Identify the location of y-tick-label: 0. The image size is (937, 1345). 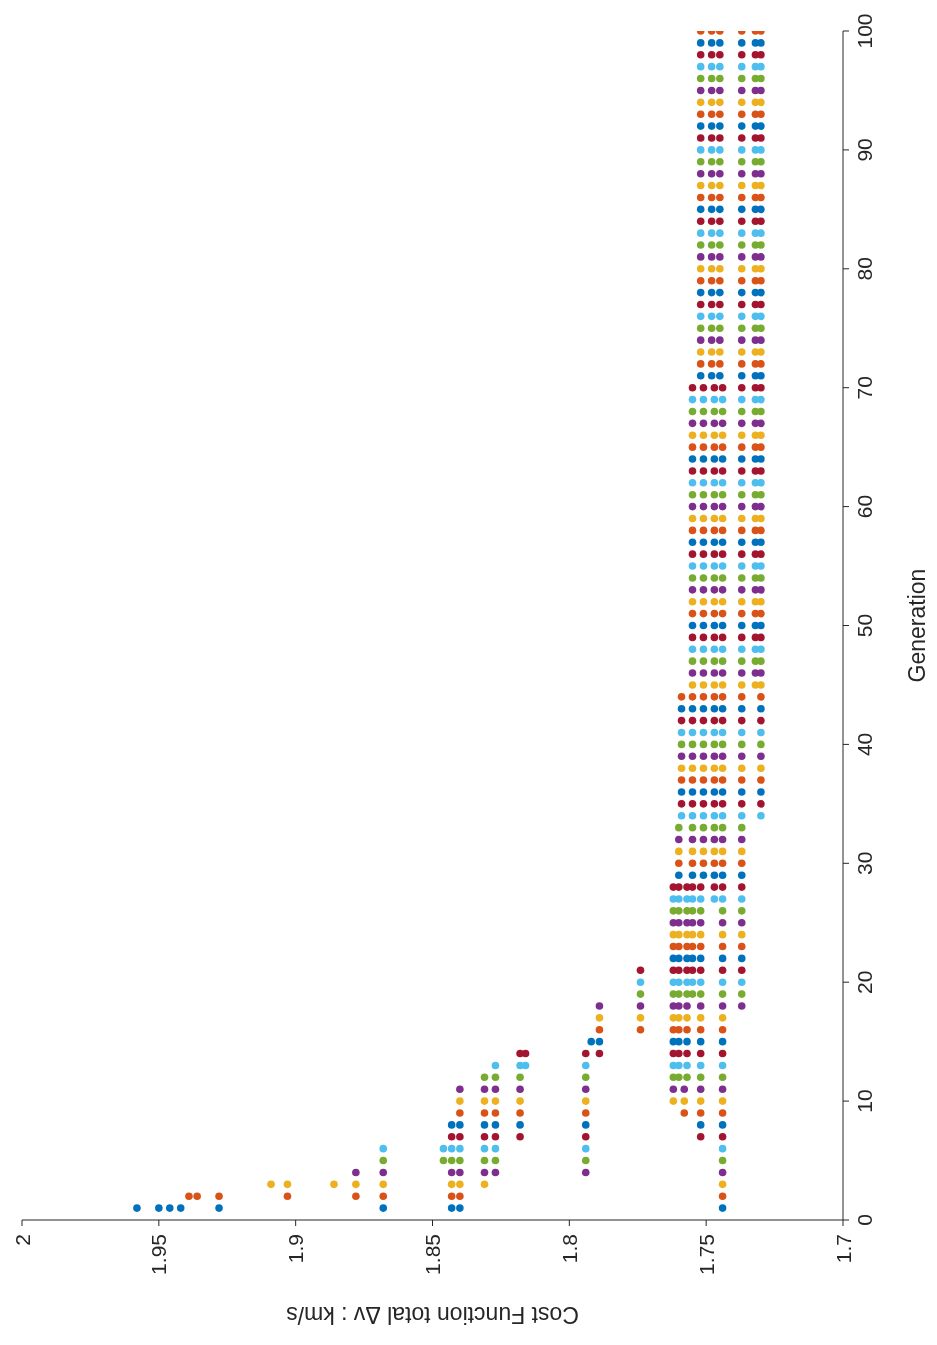
(865, 1220).